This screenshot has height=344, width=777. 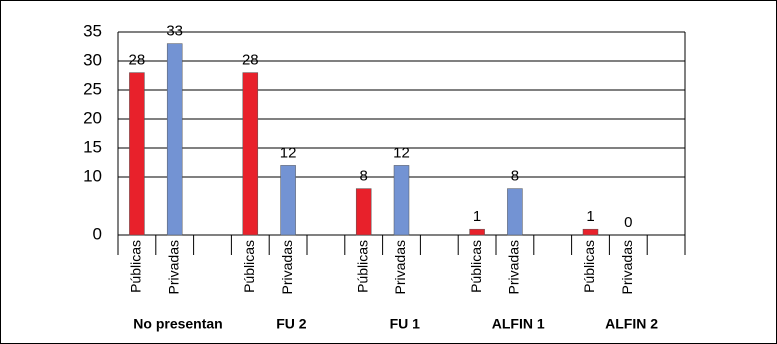 What do you see at coordinates (628, 222) in the screenshot?
I see `value-label: 0` at bounding box center [628, 222].